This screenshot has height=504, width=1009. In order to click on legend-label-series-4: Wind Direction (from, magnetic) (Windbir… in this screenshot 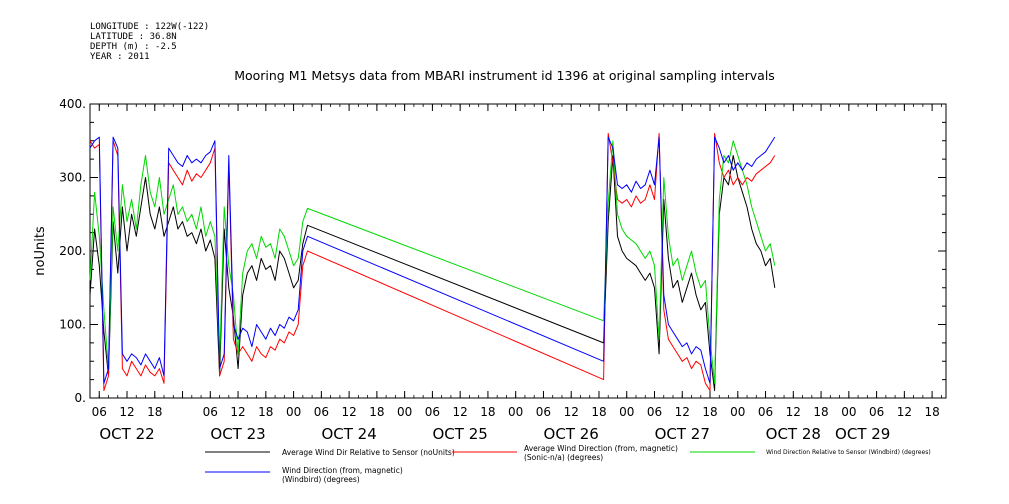, I will do `click(342, 475)`.